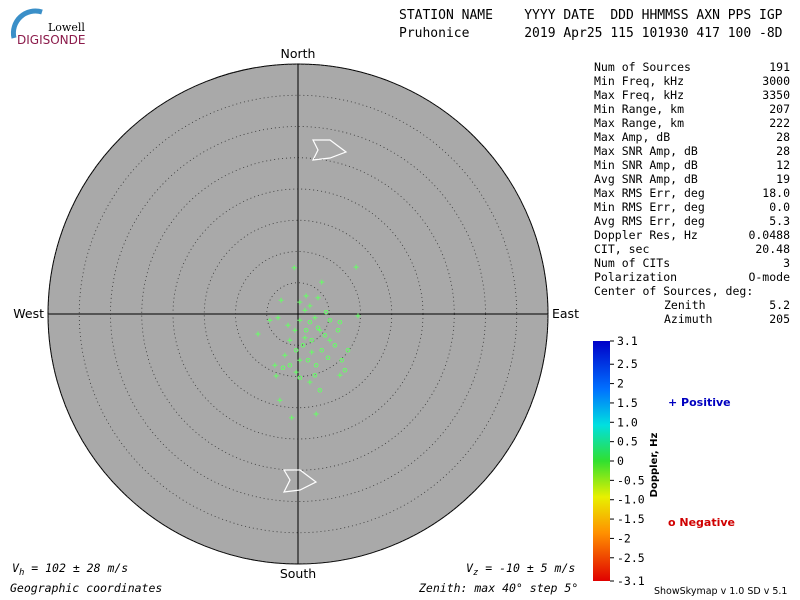 The width and height of the screenshot is (800, 600). What do you see at coordinates (776, 193) in the screenshot?
I see `stat-value: 18.0` at bounding box center [776, 193].